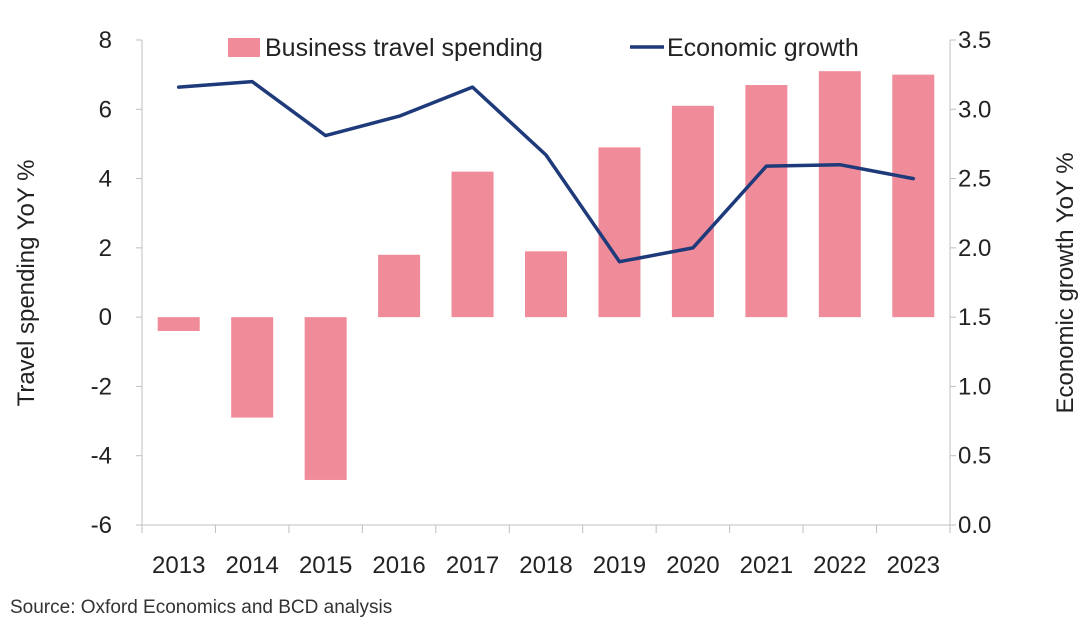 The width and height of the screenshot is (1087, 635). I want to click on y-right-tick-label: 3.0, so click(974, 109).